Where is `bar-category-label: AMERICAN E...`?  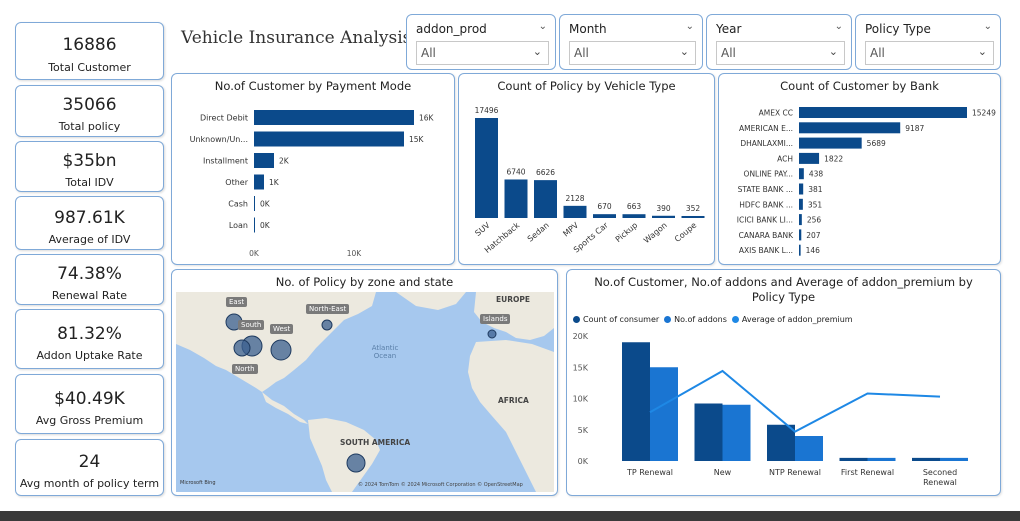 bar-category-label: AMERICAN E... is located at coordinates (766, 128).